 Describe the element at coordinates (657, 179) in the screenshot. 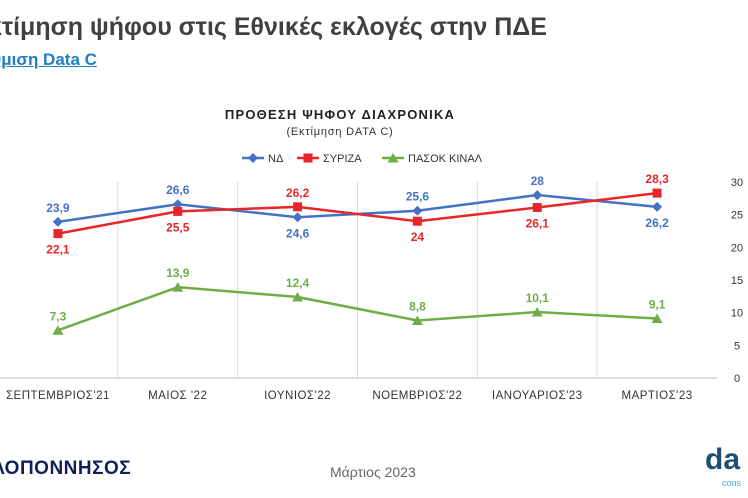

I see `data-label: 28,3` at that location.